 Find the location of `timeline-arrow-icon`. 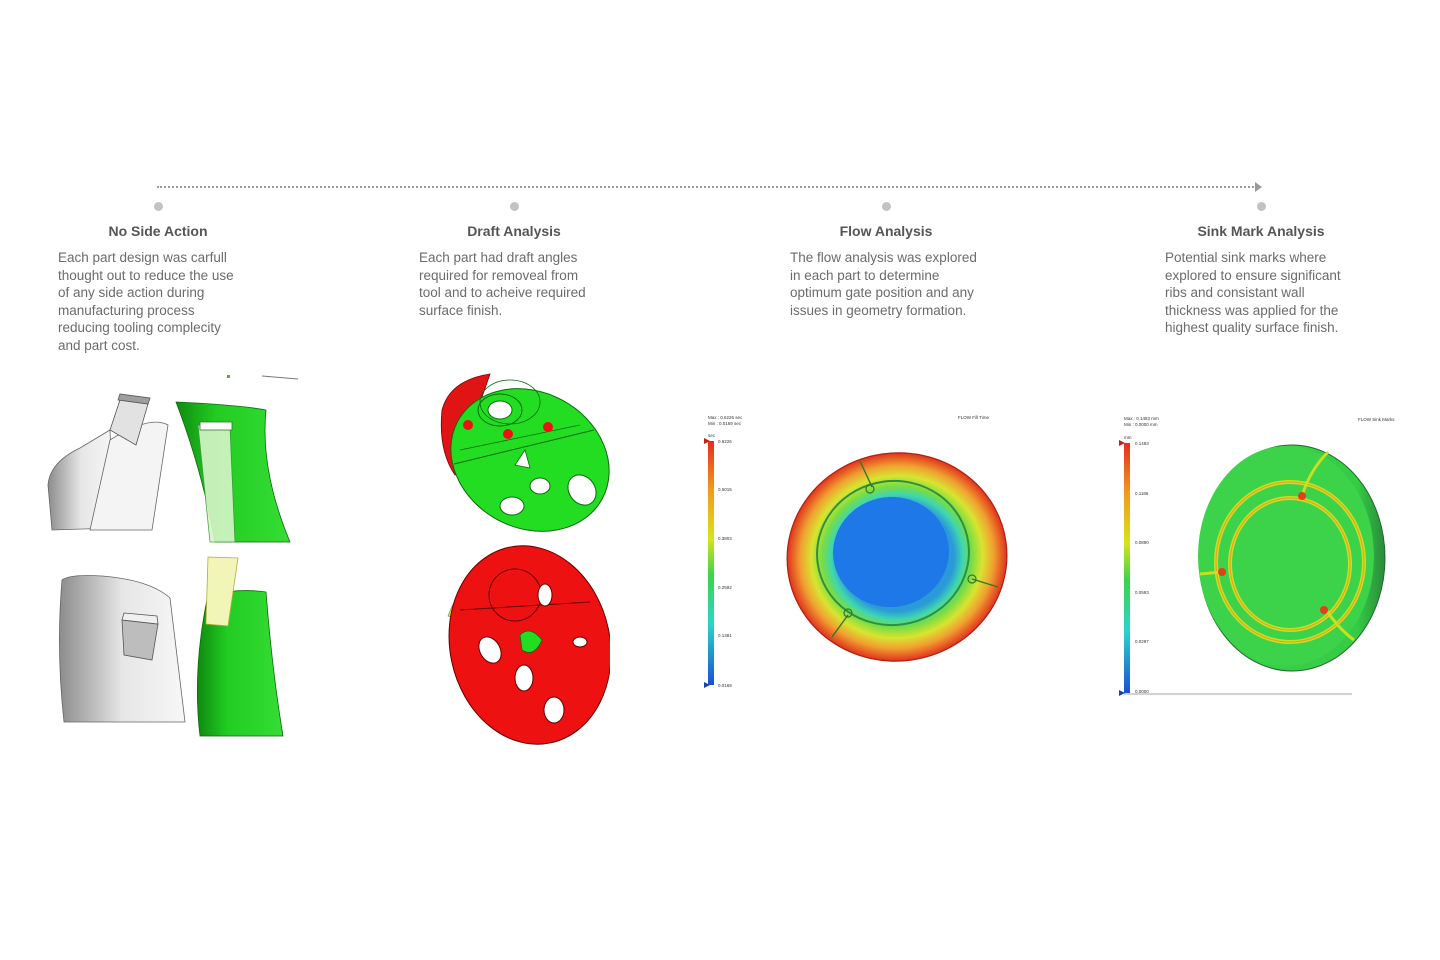

timeline-arrow-icon is located at coordinates (1258, 187).